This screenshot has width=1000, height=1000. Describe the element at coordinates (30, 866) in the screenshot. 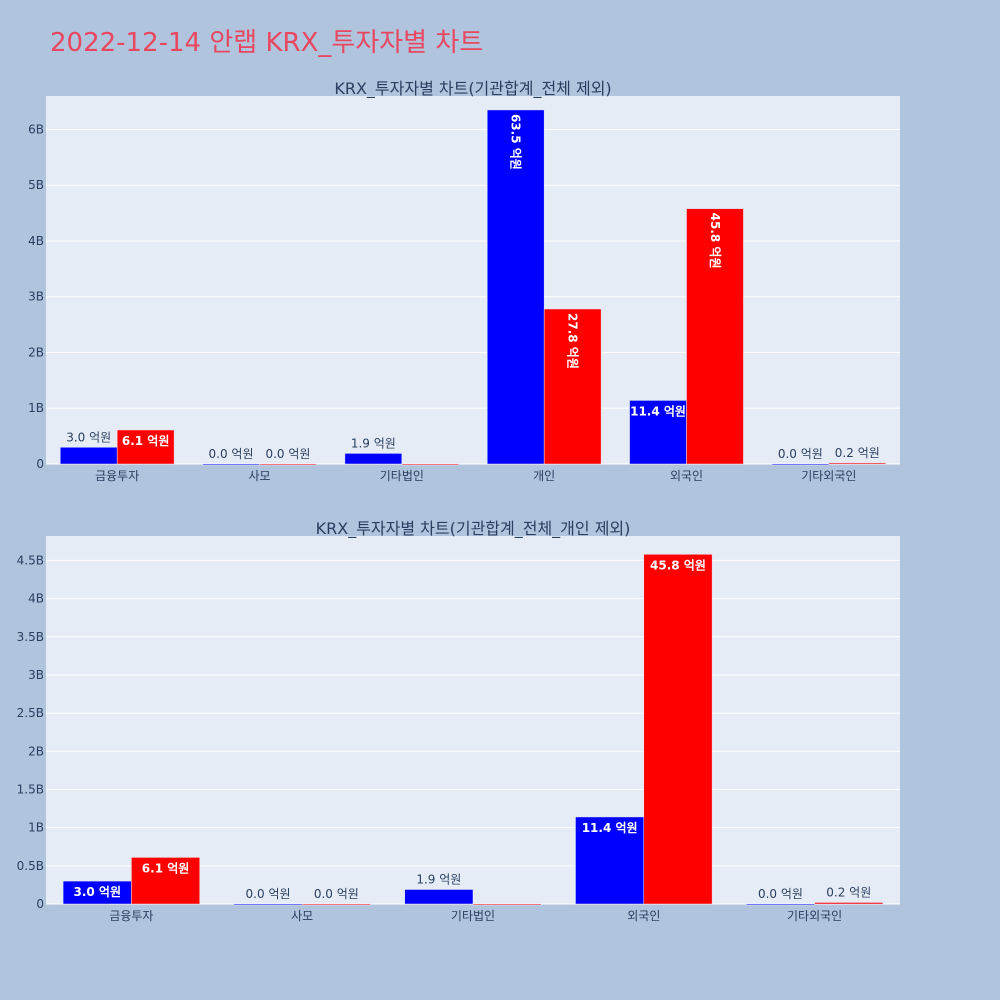

I see `y-tick-label: 0.5B` at that location.